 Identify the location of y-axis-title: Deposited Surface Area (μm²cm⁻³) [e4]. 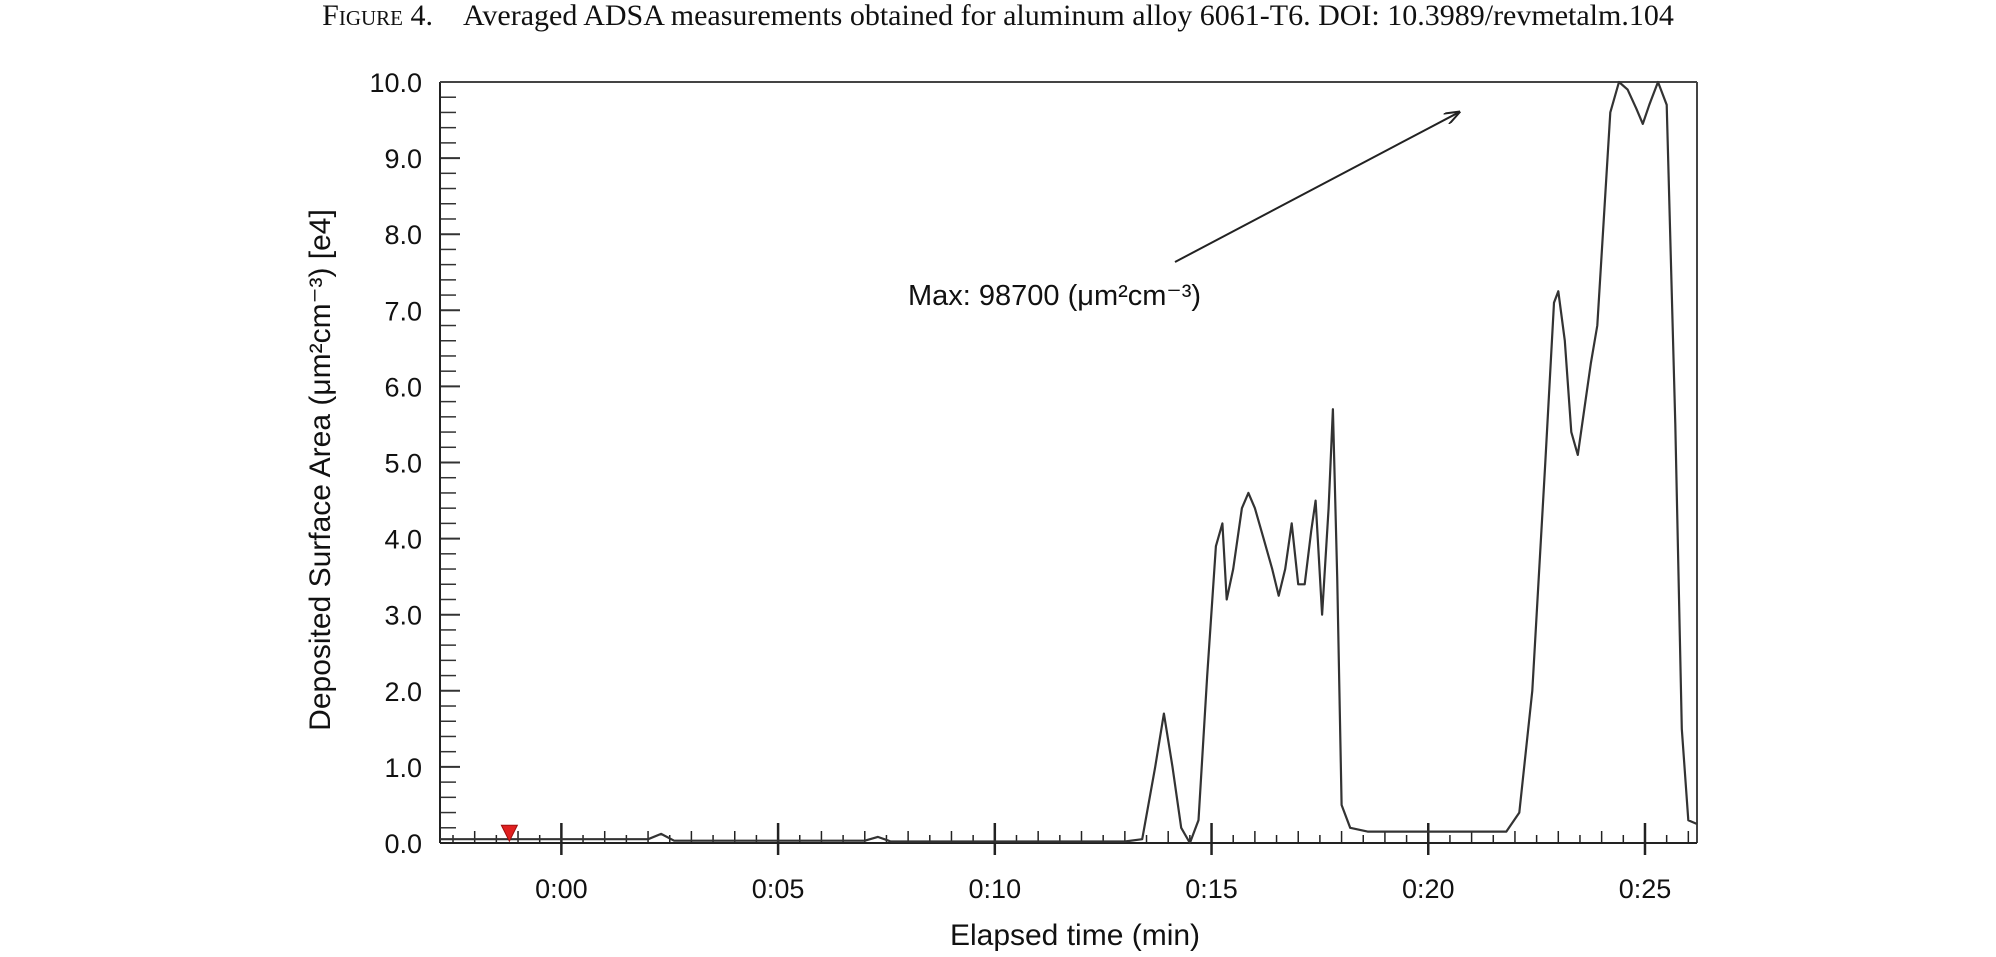
(320, 470).